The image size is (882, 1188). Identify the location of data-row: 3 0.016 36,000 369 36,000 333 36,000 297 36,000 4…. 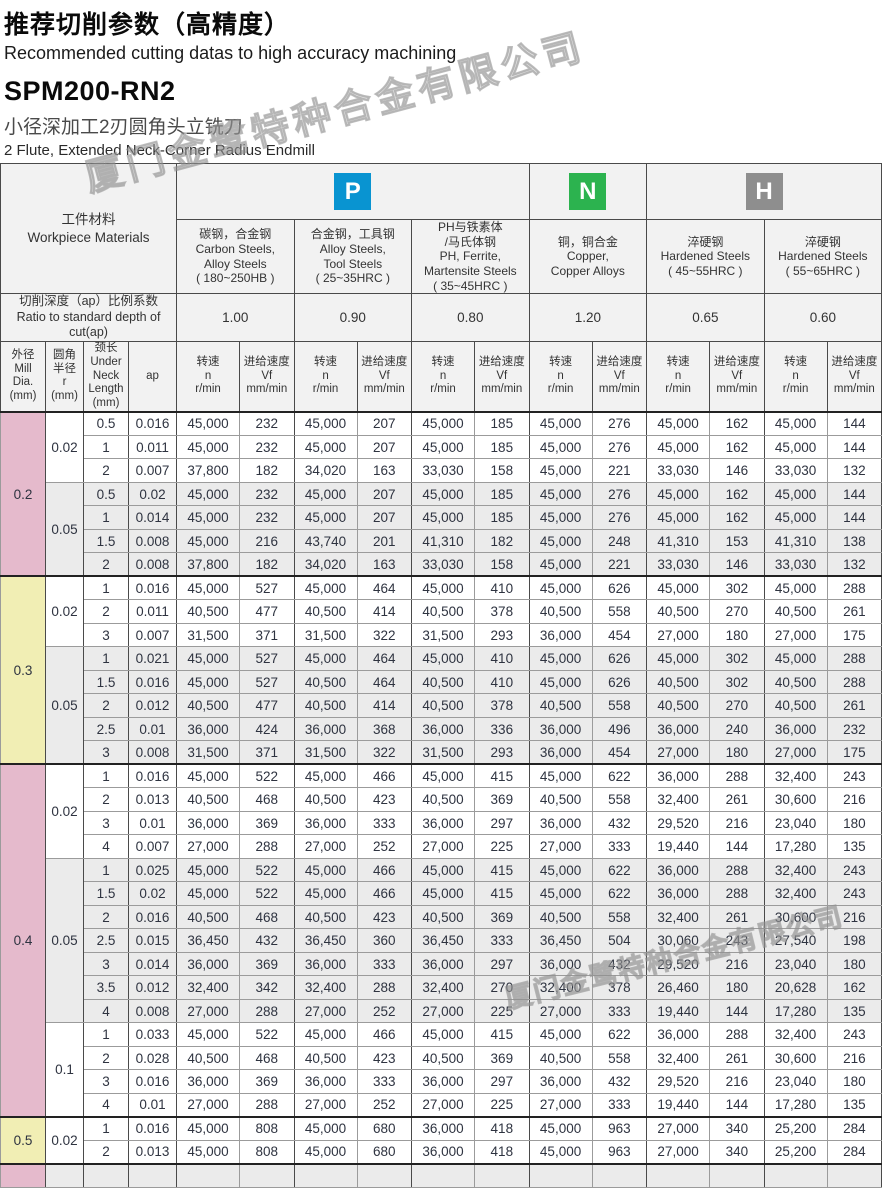
(441, 1081).